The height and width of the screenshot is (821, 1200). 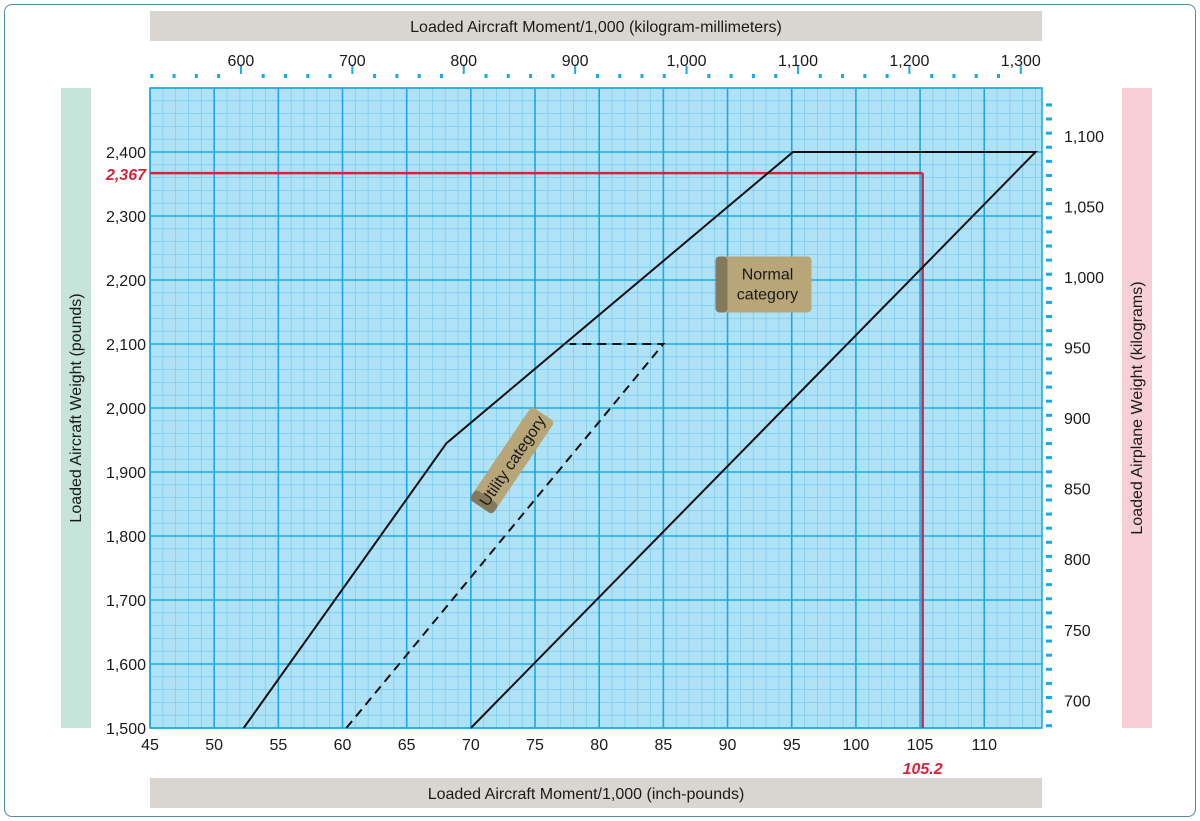 I want to click on top-ticks: 600 700 800 900 1,000 1,100 1,200 1,300, so click(x=595, y=65).